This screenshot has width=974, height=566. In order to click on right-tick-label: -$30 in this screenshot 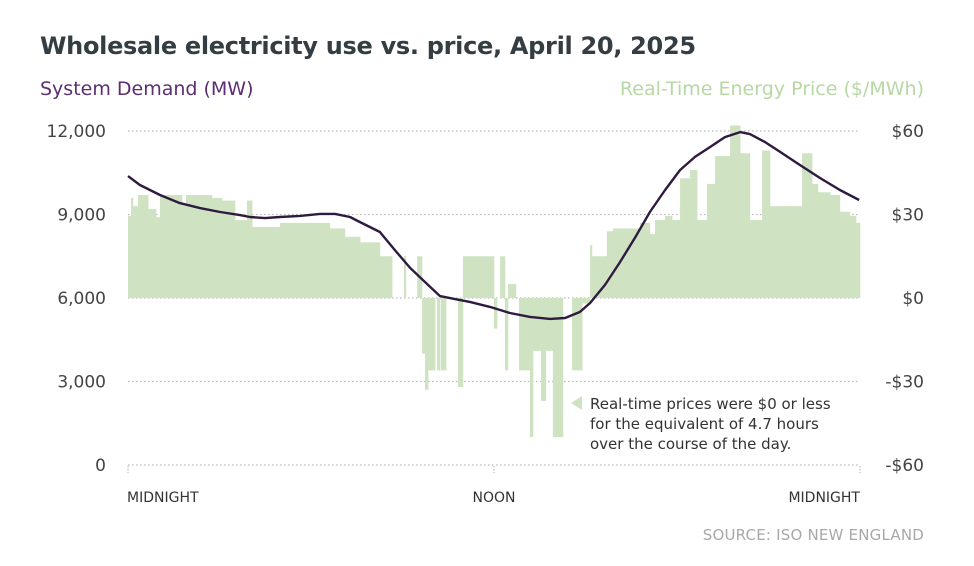, I will do `click(904, 383)`.